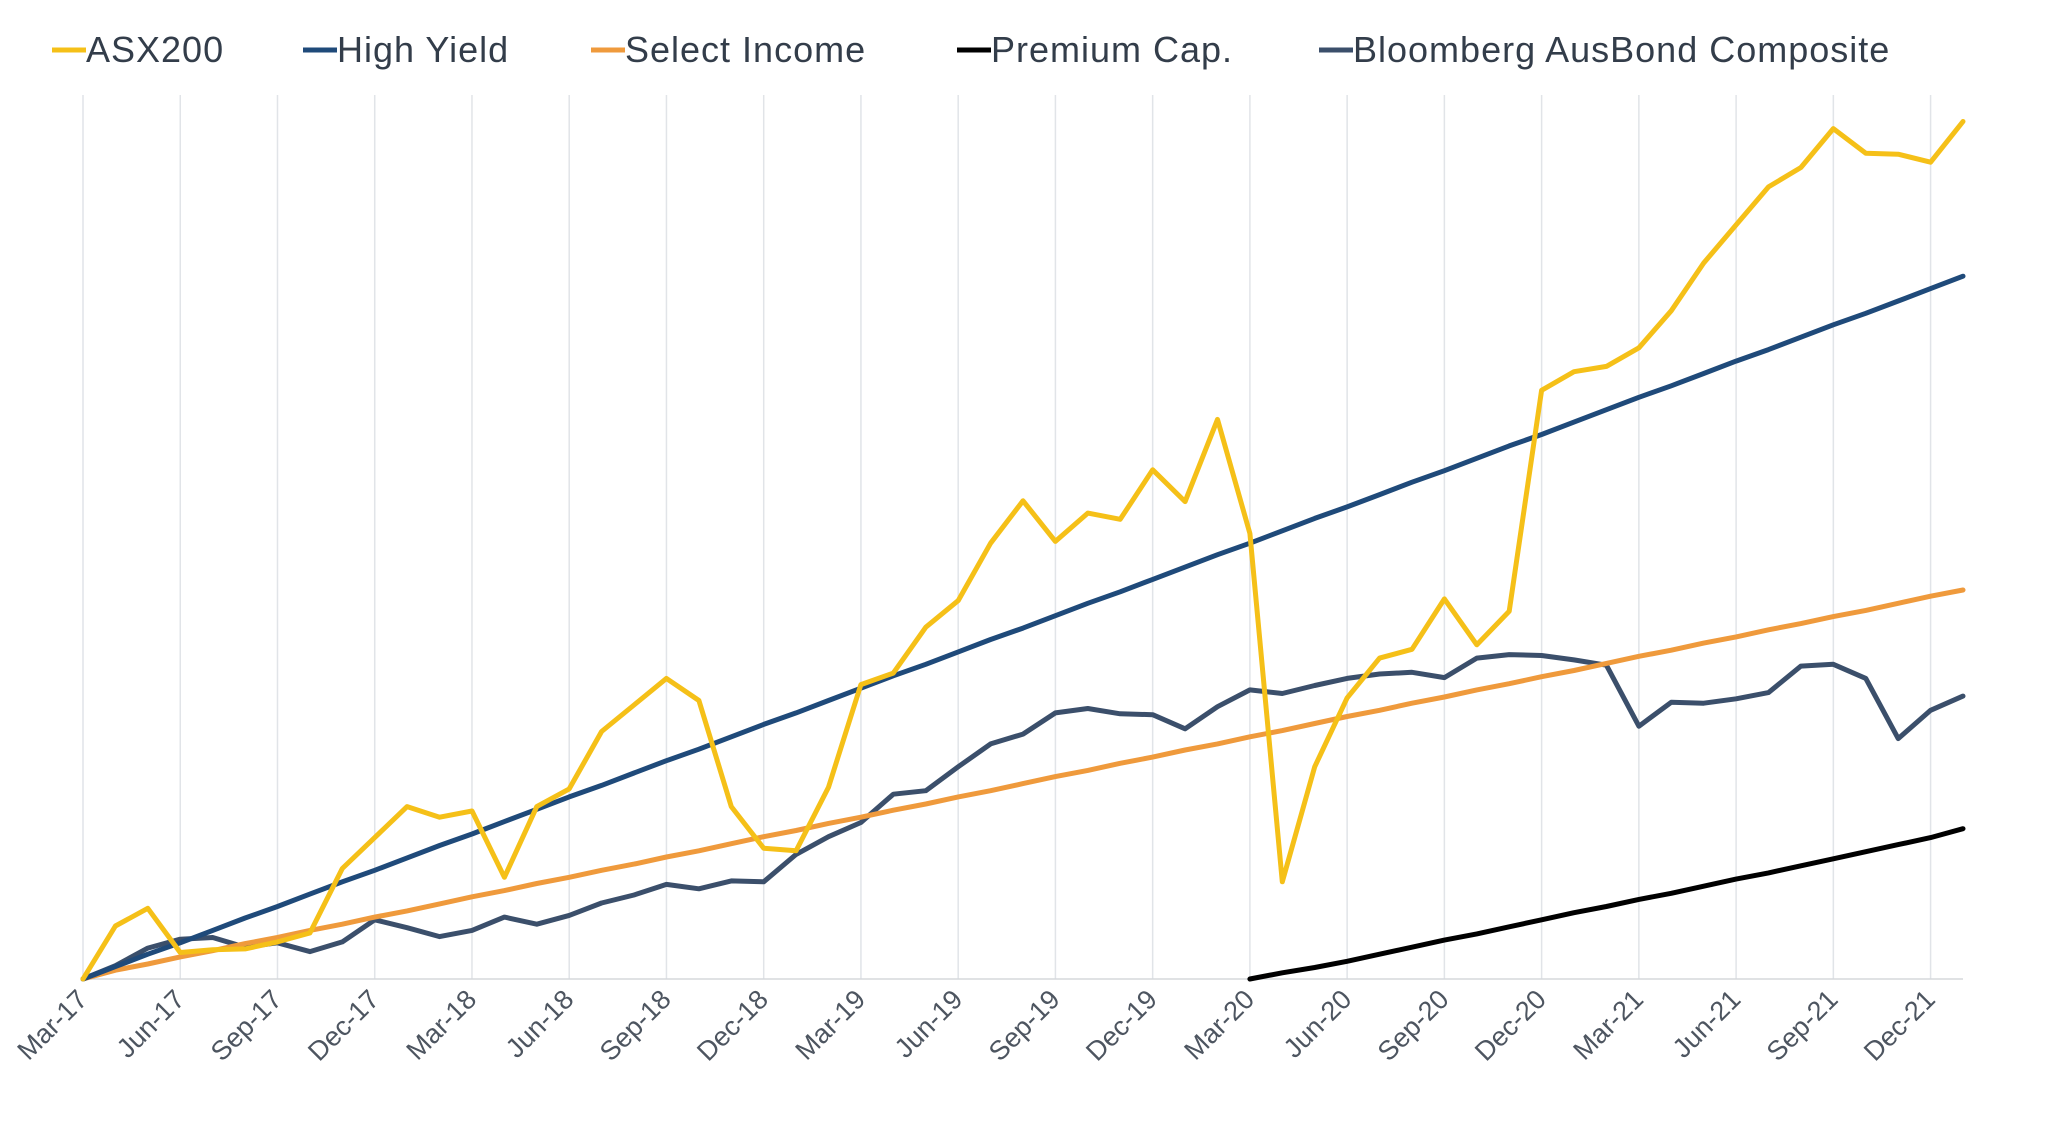  What do you see at coordinates (1606, 904) in the screenshot?
I see `series-line-premium-cap` at bounding box center [1606, 904].